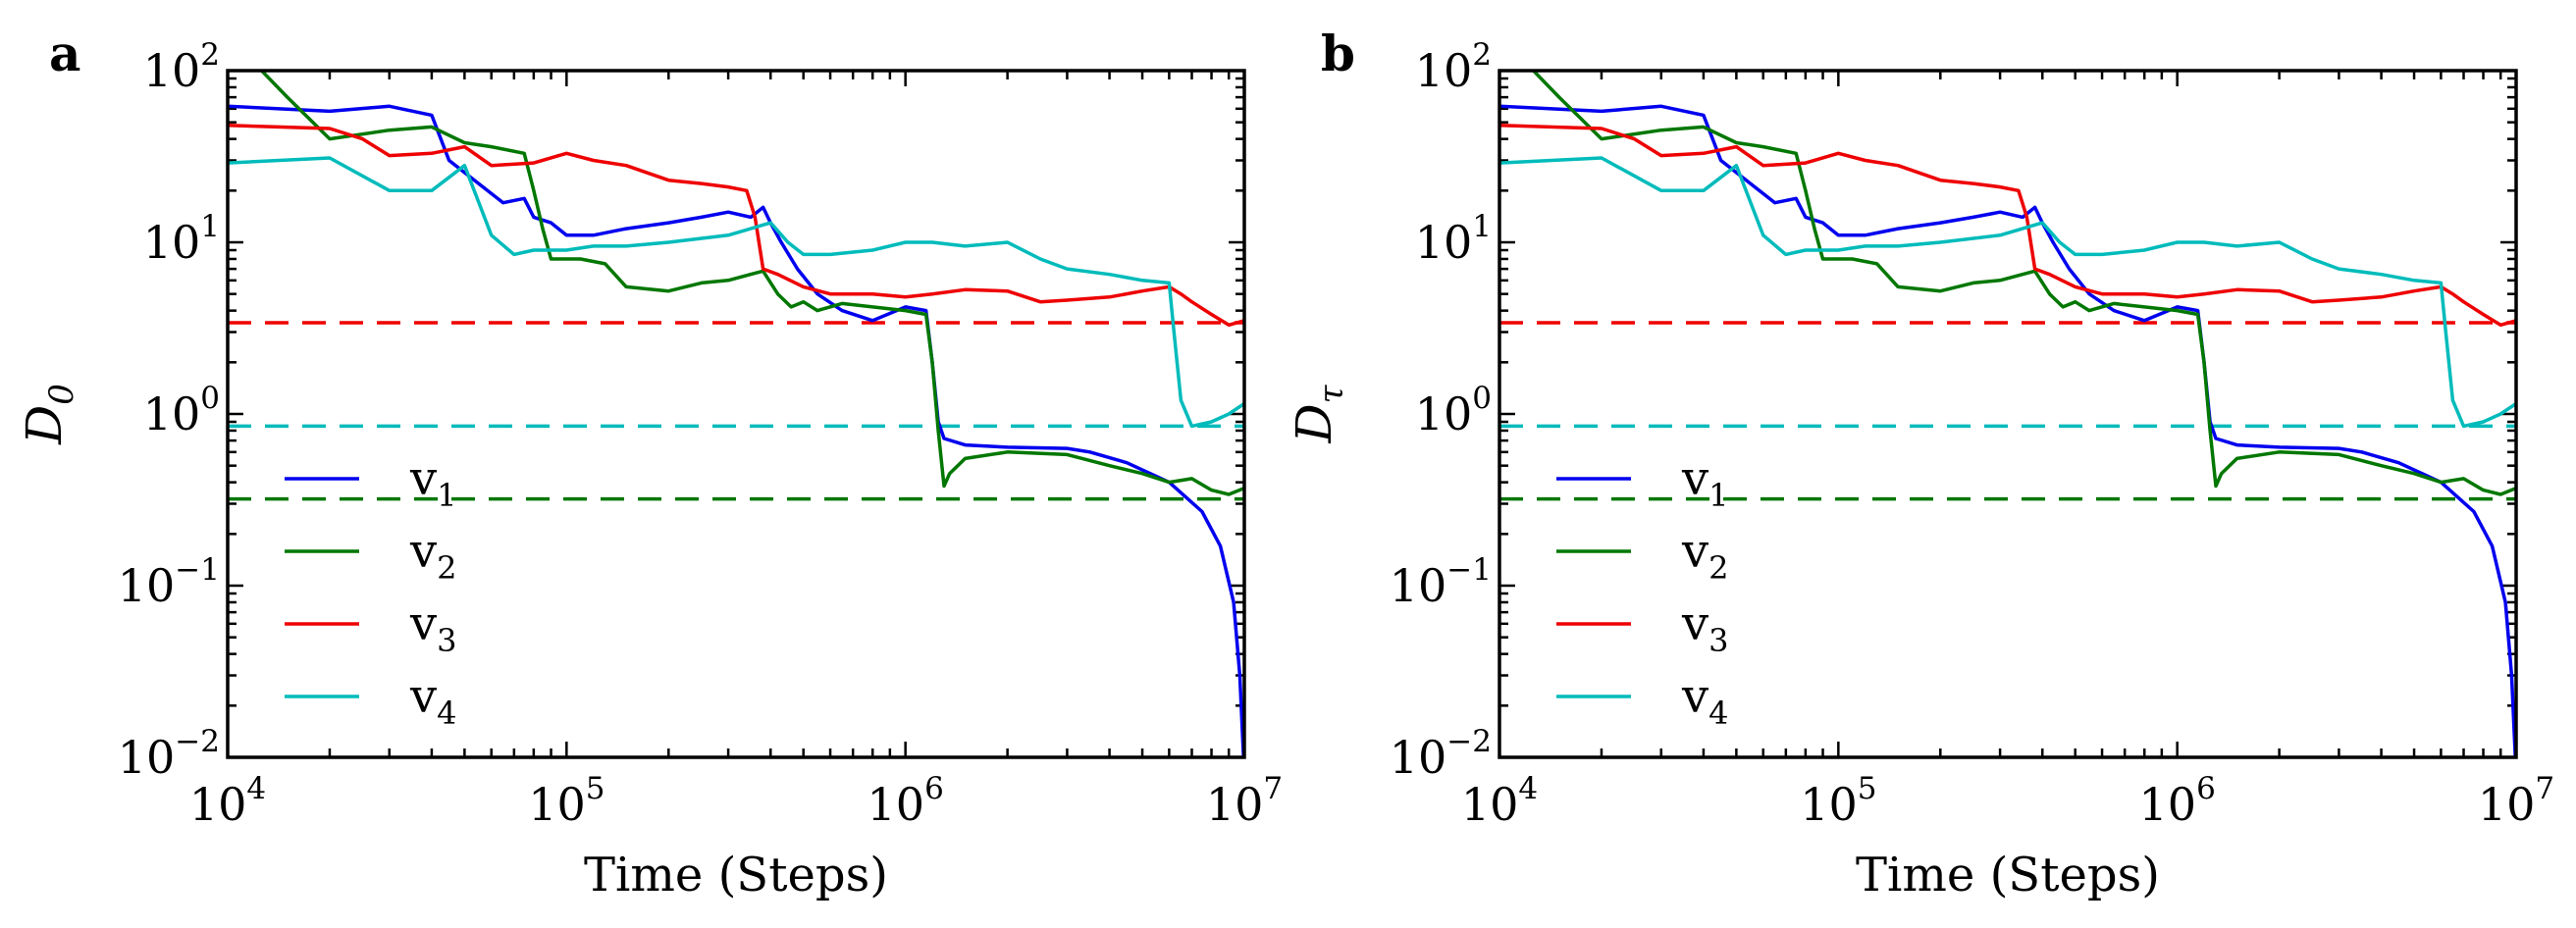 This screenshot has height=928, width=2576. Describe the element at coordinates (64, 53) in the screenshot. I see `panel-label: a` at that location.